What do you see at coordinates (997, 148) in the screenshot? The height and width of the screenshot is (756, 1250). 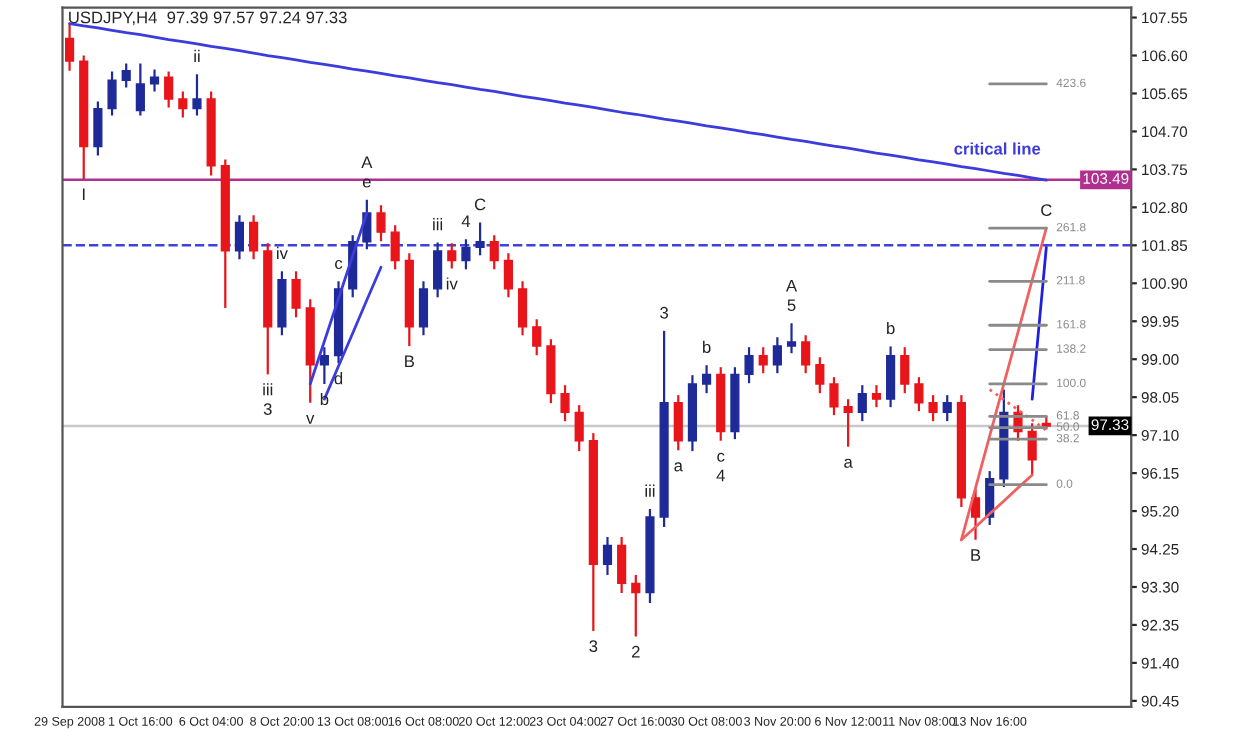 I see `series-label: critical line` at bounding box center [997, 148].